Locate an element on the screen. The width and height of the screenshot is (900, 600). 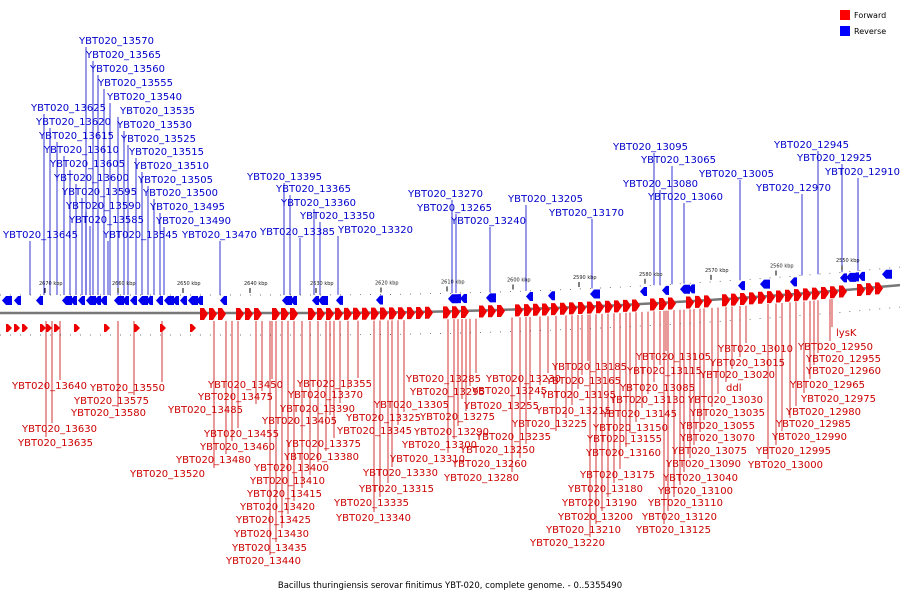
reverse-gene-label-ybt020-12945: YBT020_12945 is located at coordinates (811, 145).